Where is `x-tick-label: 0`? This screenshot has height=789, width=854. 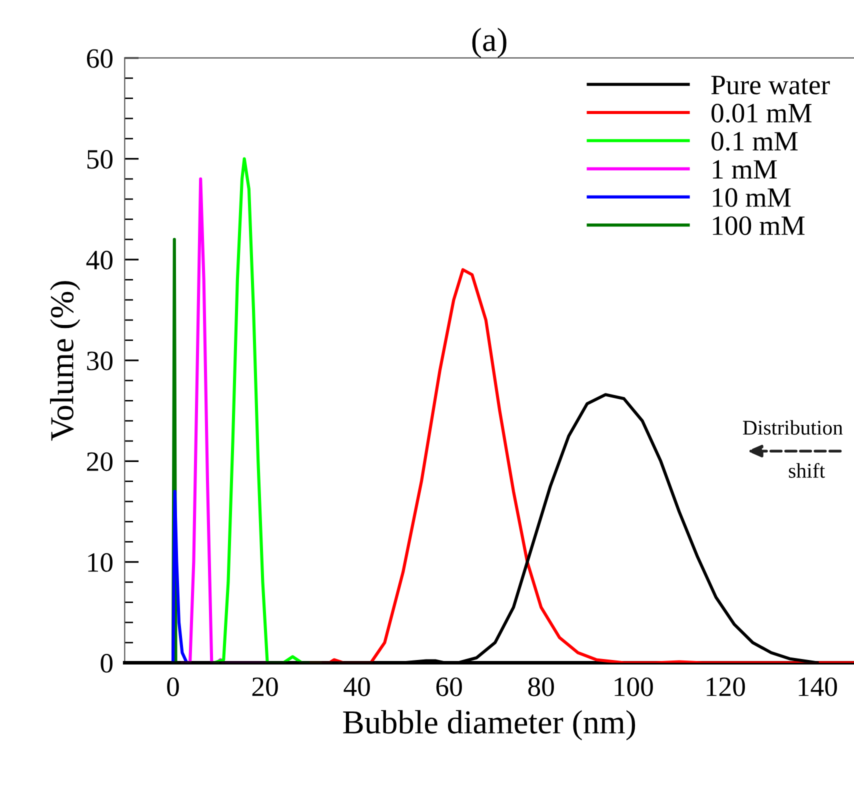 x-tick-label: 0 is located at coordinates (173, 686).